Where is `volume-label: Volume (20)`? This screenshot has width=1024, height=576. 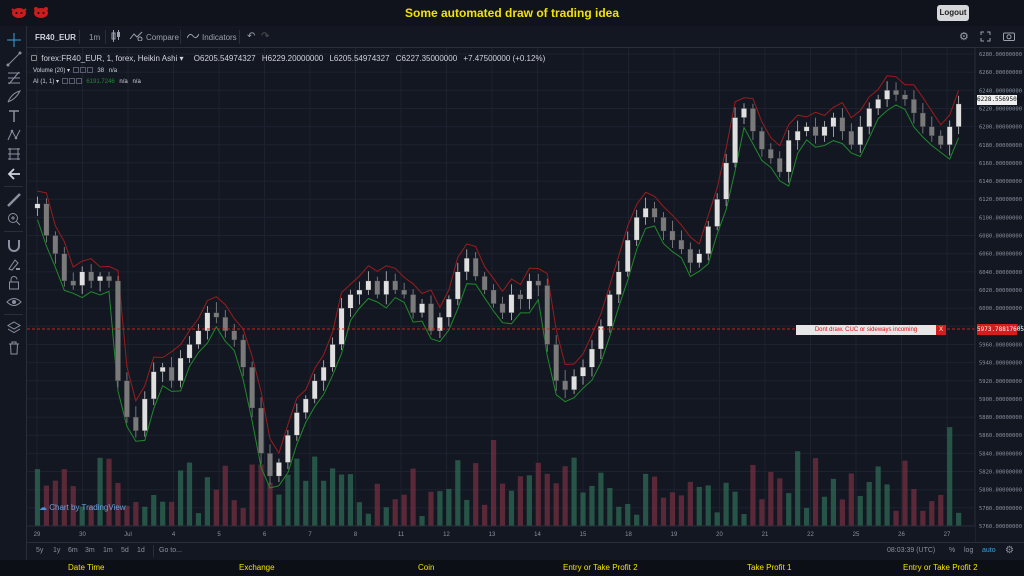
volume-label: Volume (20) is located at coordinates (49, 71).